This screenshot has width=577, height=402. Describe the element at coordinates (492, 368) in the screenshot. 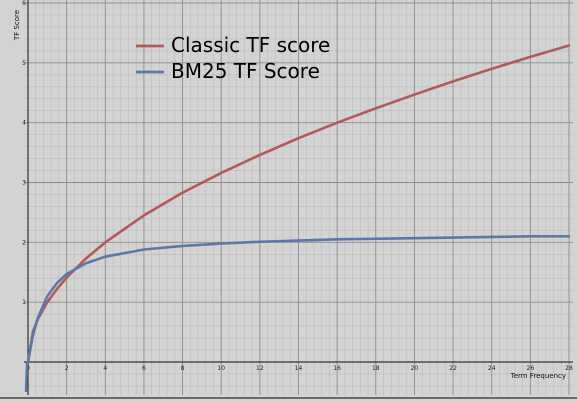

I see `x-tick-label: 24` at that location.